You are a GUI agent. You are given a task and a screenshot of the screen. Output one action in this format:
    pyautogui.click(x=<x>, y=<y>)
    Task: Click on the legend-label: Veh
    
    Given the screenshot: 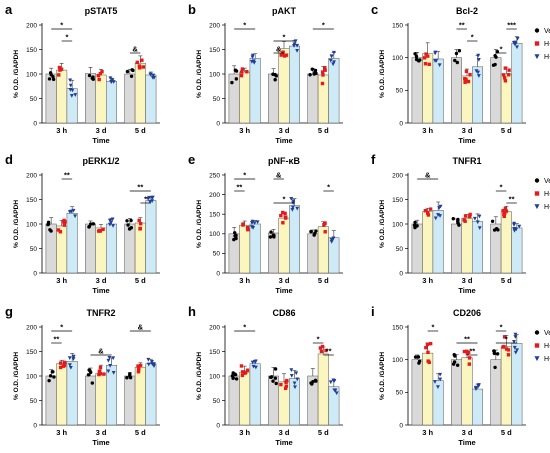 What is the action you would take?
    pyautogui.click(x=547, y=31)
    